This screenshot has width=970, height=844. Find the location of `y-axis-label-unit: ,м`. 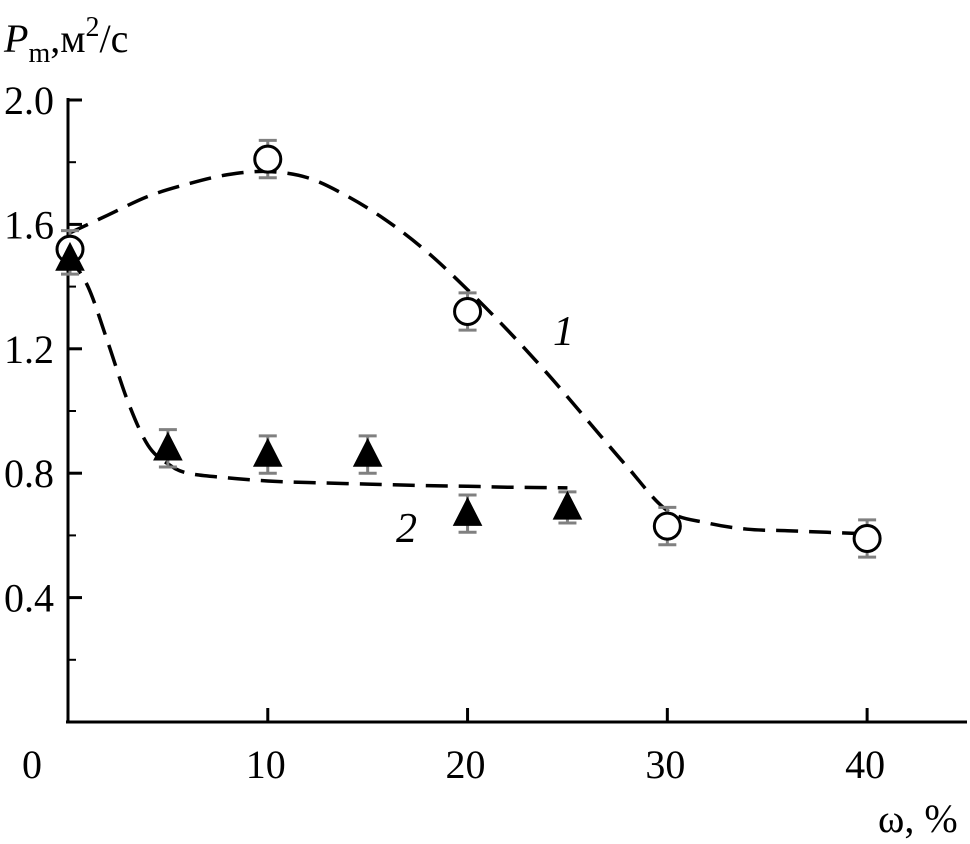

y-axis-label-unit: ,м is located at coordinates (67, 38).